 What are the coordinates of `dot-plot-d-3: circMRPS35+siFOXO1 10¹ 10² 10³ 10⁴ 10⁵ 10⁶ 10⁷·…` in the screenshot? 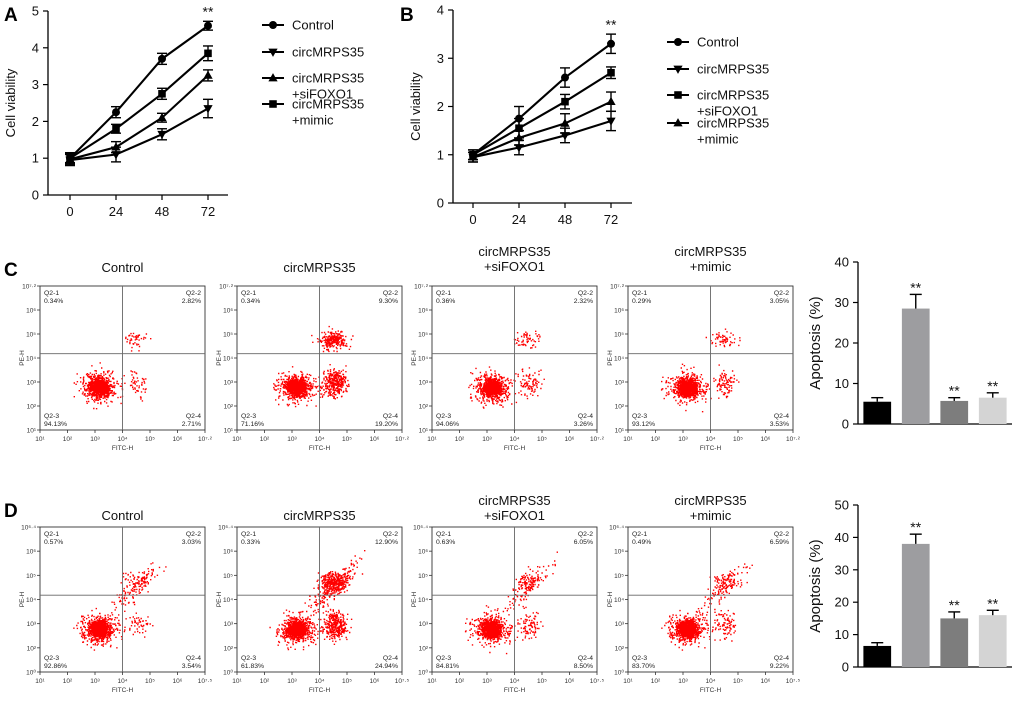 It's located at (508, 593).